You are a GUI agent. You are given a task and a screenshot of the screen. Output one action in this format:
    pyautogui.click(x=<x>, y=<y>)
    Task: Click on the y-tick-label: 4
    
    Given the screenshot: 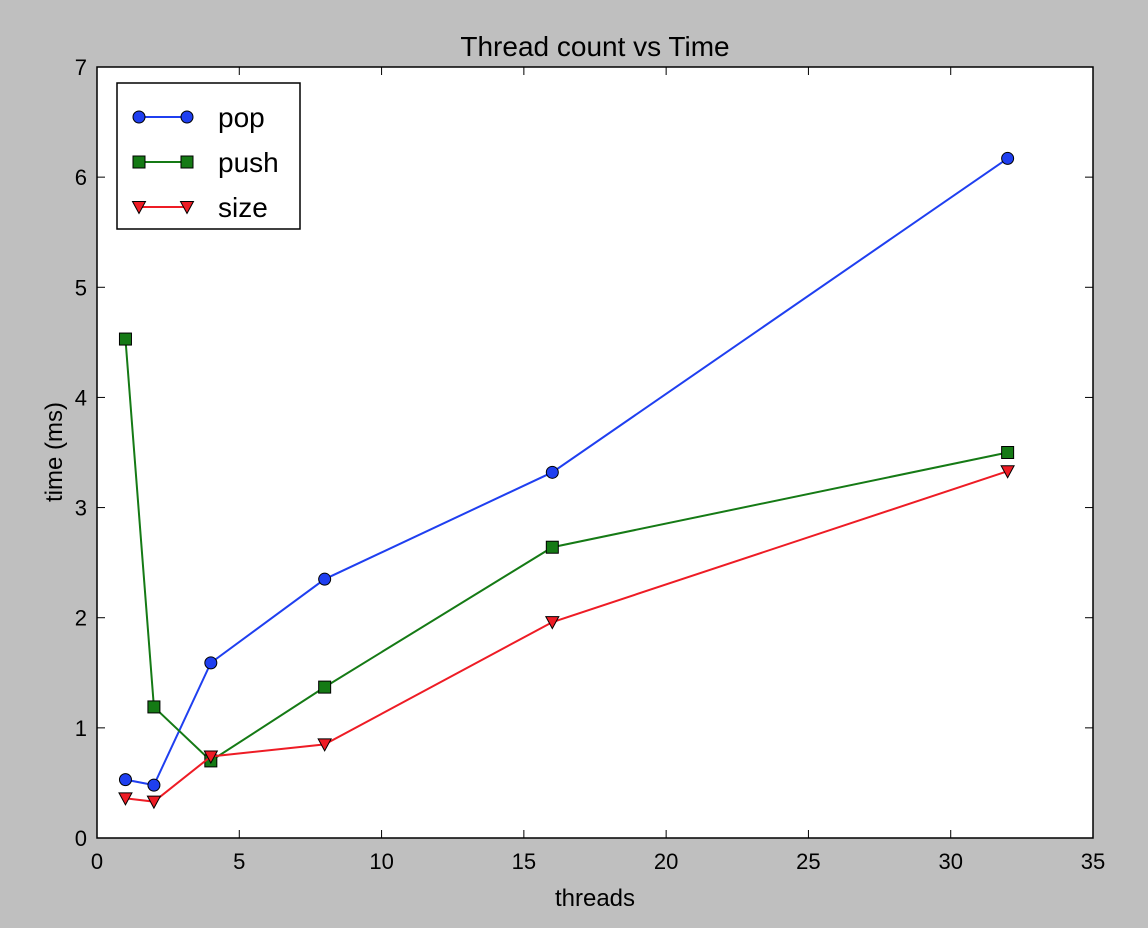 What is the action you would take?
    pyautogui.click(x=81, y=397)
    